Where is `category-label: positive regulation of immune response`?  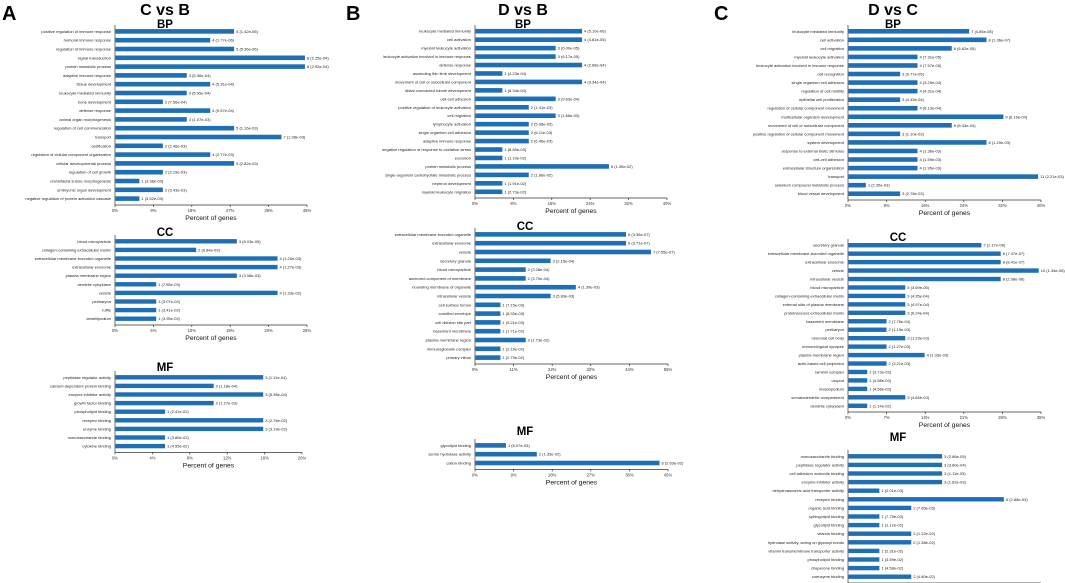 category-label: positive regulation of immune response is located at coordinates (76, 31).